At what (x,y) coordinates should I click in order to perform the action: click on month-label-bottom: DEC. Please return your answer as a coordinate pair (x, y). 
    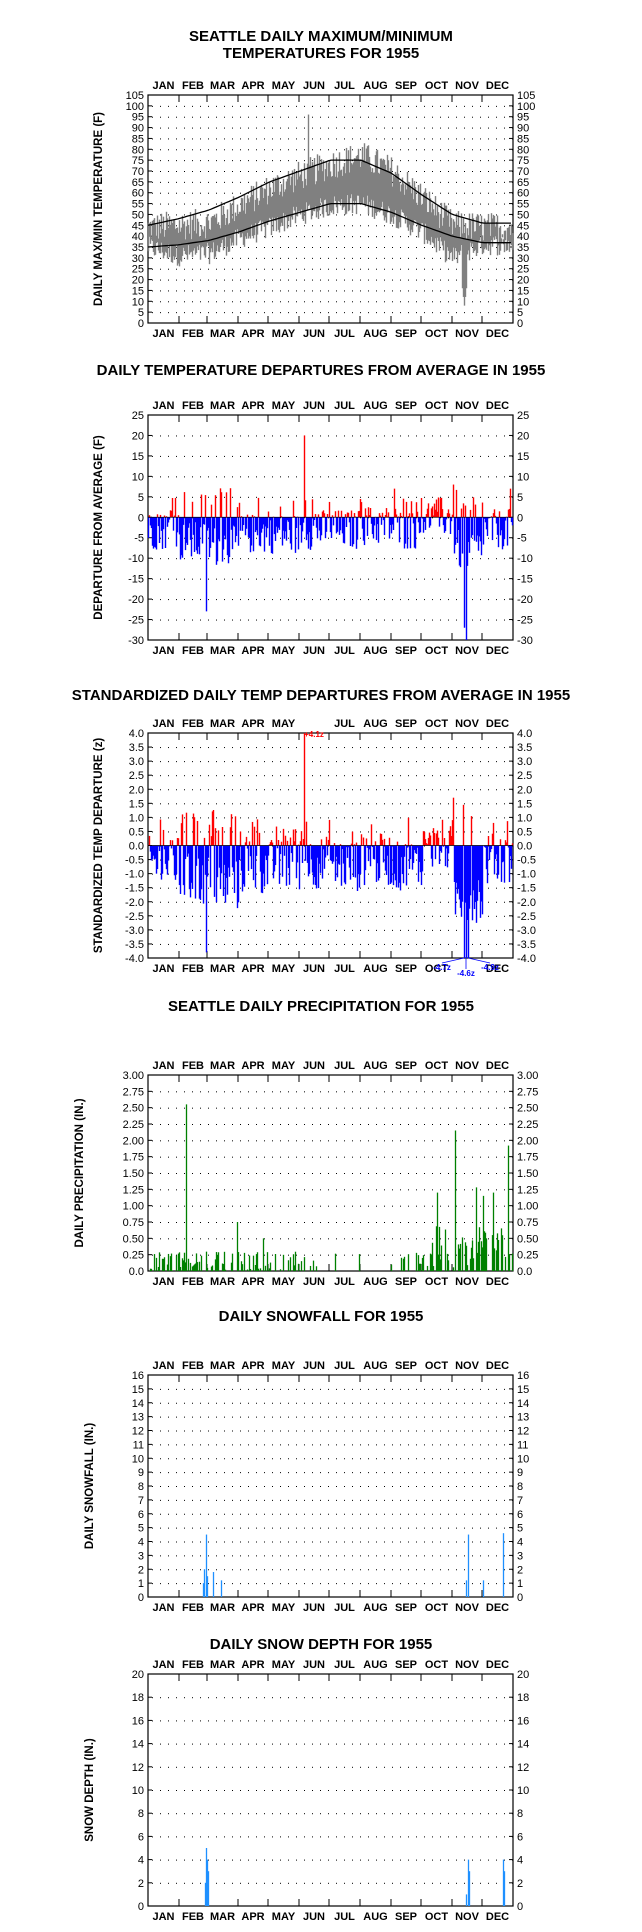
    Looking at the image, I should click on (497, 1282).